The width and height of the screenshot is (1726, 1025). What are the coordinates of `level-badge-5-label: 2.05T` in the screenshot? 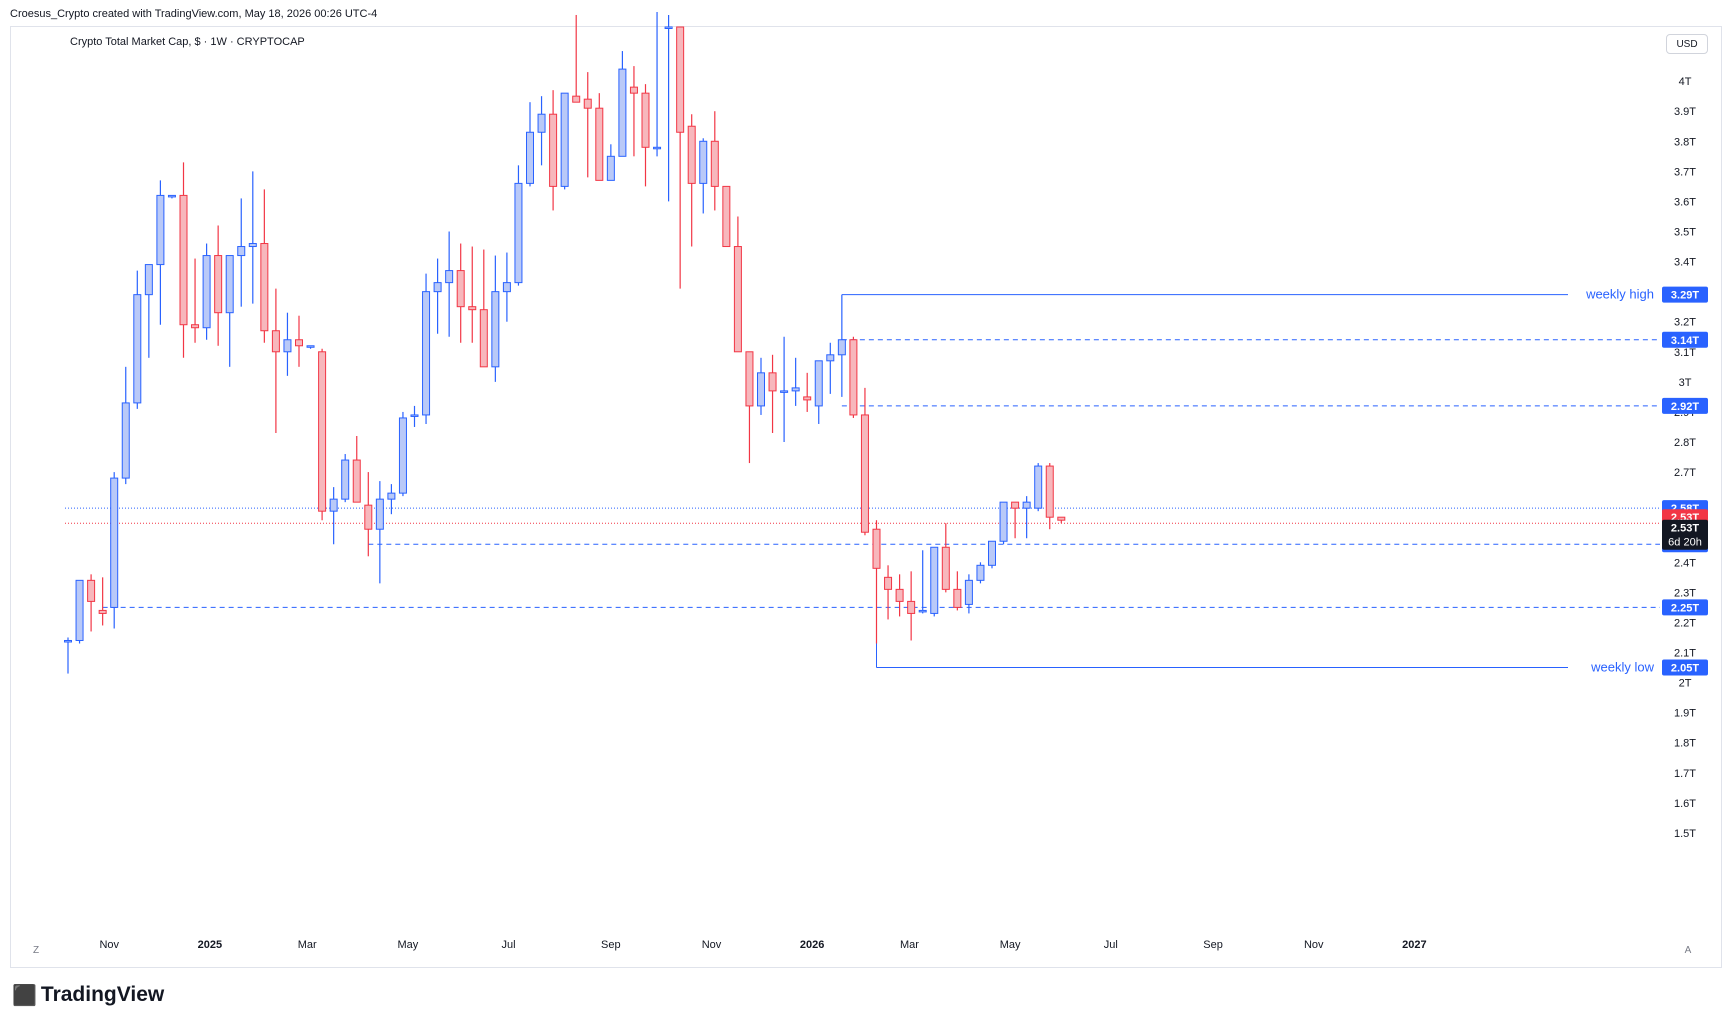 It's located at (1685, 669).